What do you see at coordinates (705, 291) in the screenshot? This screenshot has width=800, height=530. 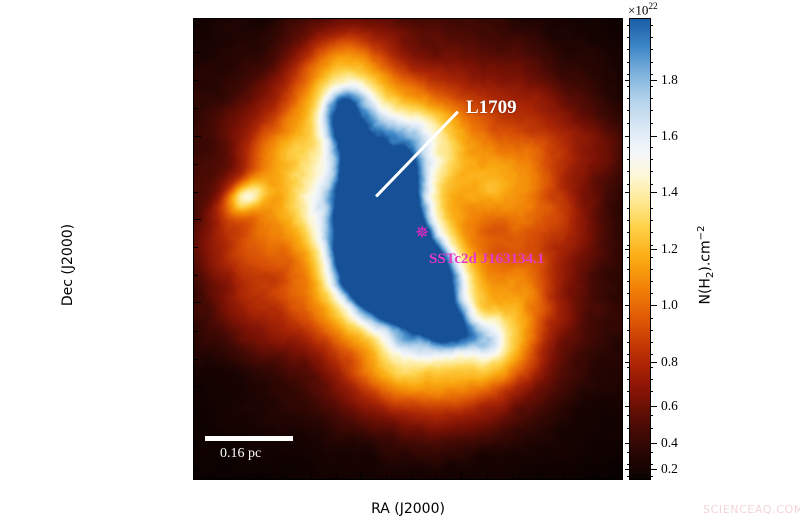 I see `cbar-t1: N(H` at bounding box center [705, 291].